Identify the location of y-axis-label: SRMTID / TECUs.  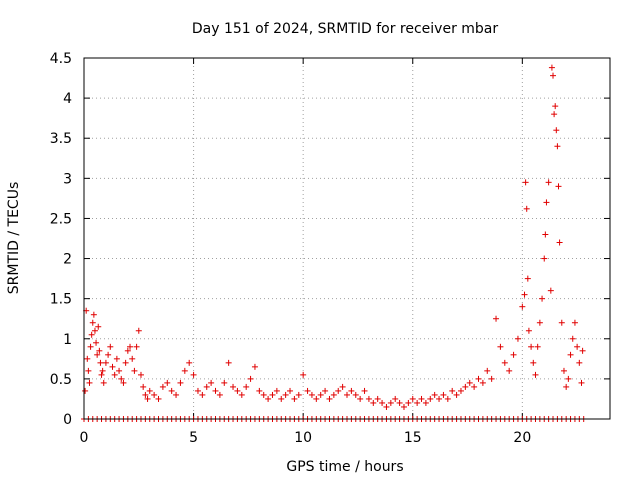
(14, 238).